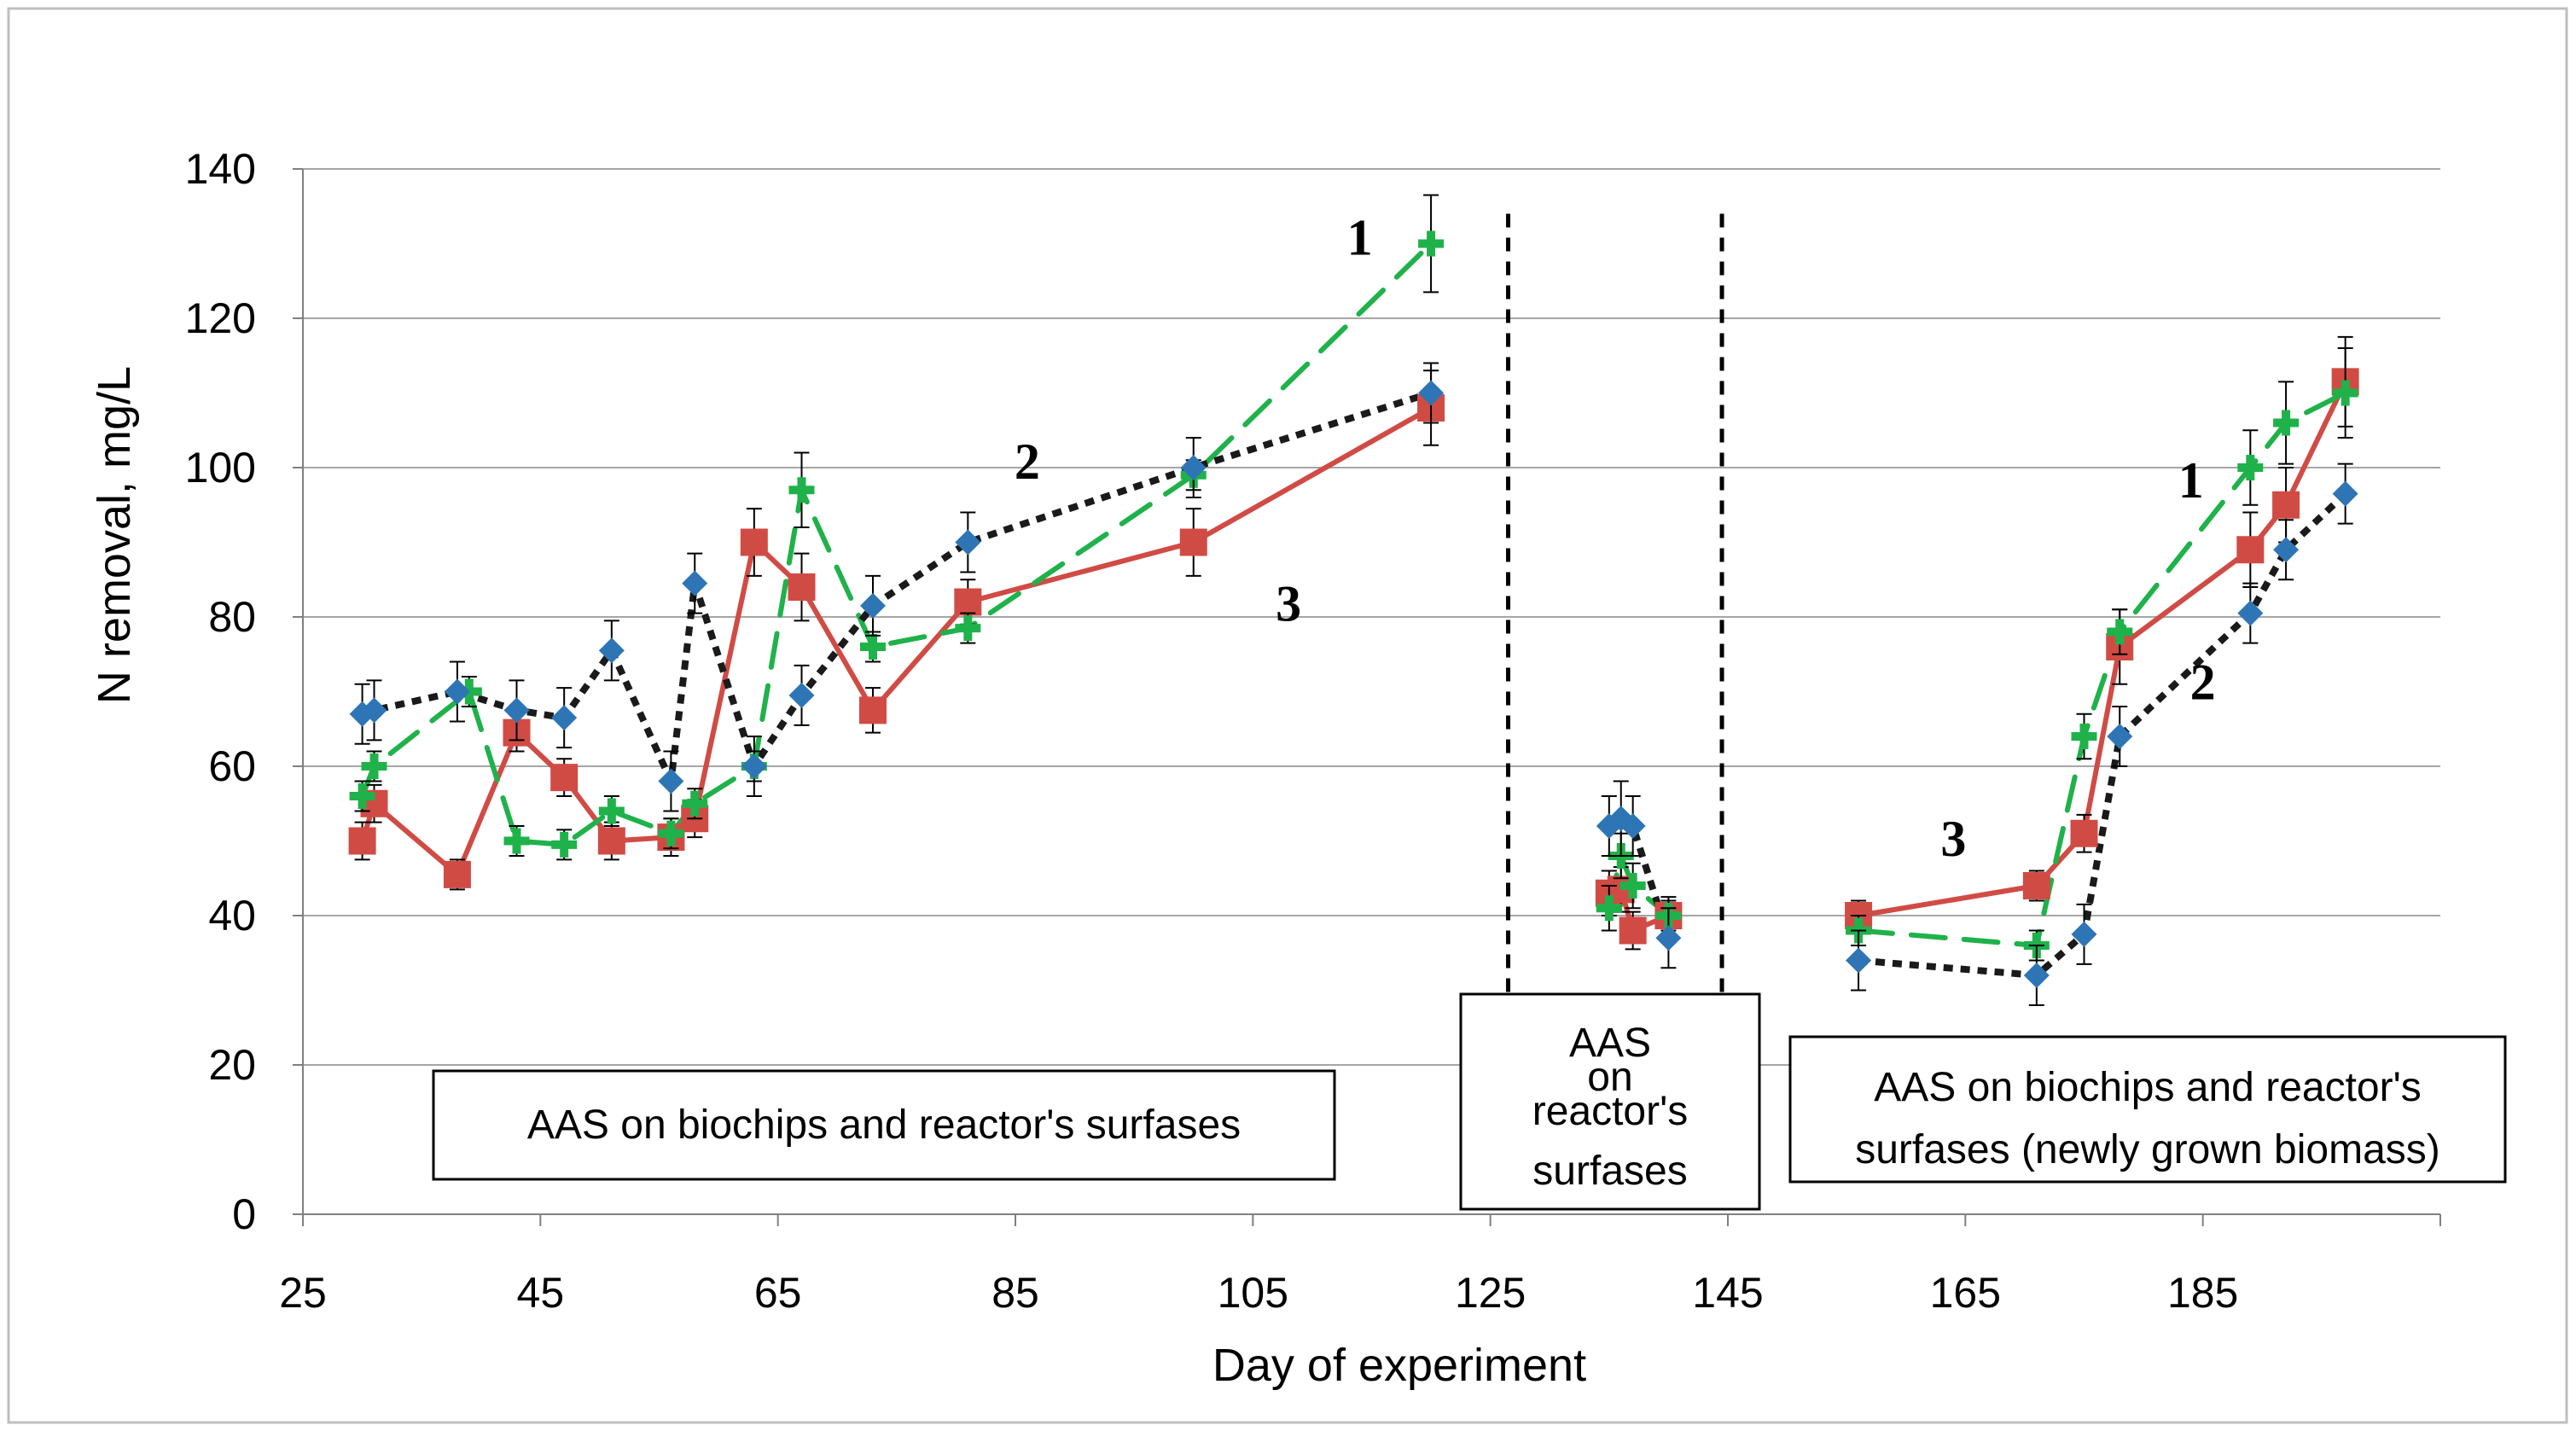 Image resolution: width=2576 pixels, height=1431 pixels. What do you see at coordinates (232, 617) in the screenshot?
I see `y-tick-label-80: 80` at bounding box center [232, 617].